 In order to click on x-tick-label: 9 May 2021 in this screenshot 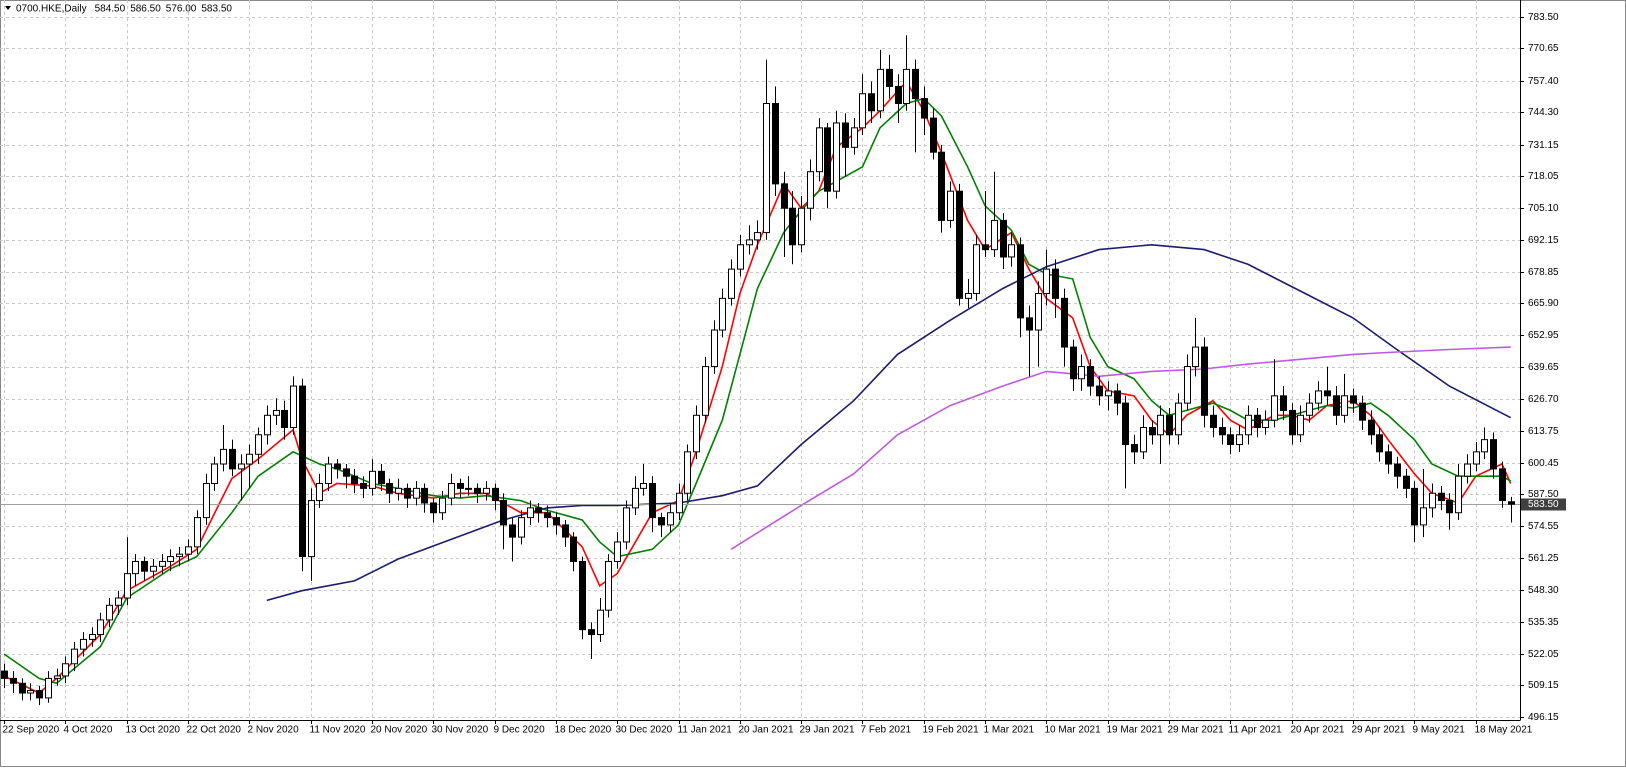, I will do `click(1439, 730)`.